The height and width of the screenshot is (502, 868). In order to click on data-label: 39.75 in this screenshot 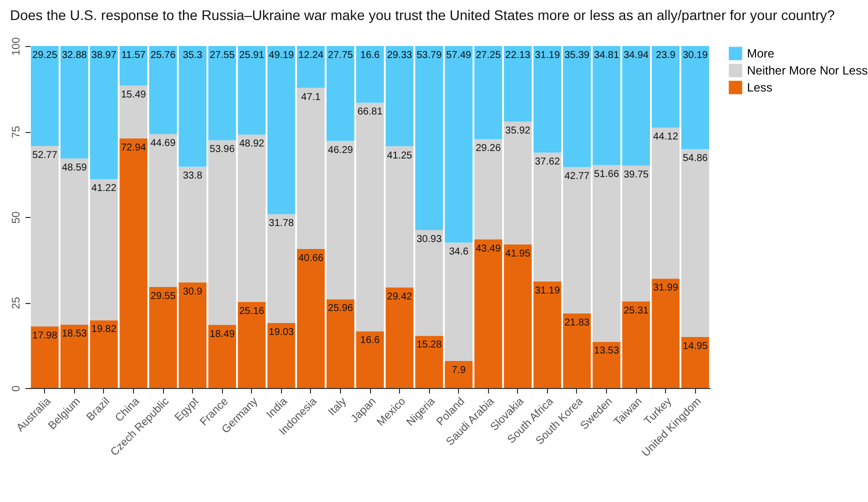, I will do `click(637, 174)`.